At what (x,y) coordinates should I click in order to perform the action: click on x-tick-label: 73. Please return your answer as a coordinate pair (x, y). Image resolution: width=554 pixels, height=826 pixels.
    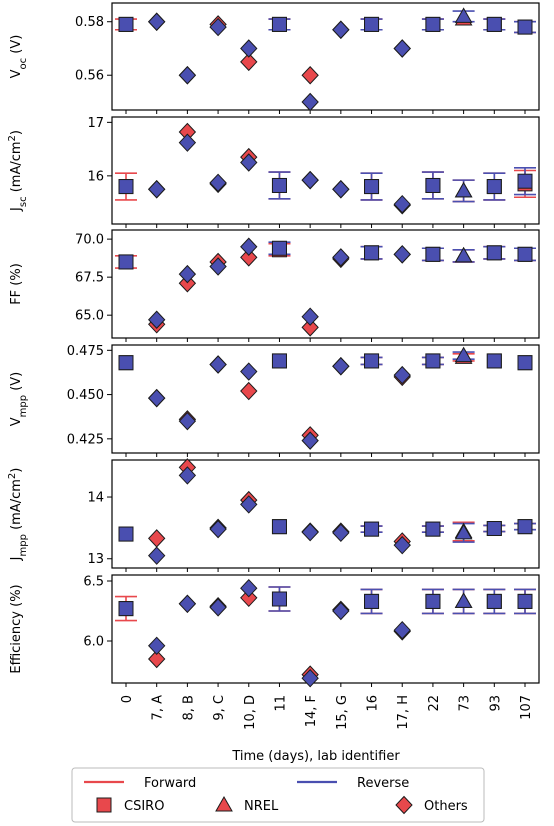
    Looking at the image, I should click on (465, 703).